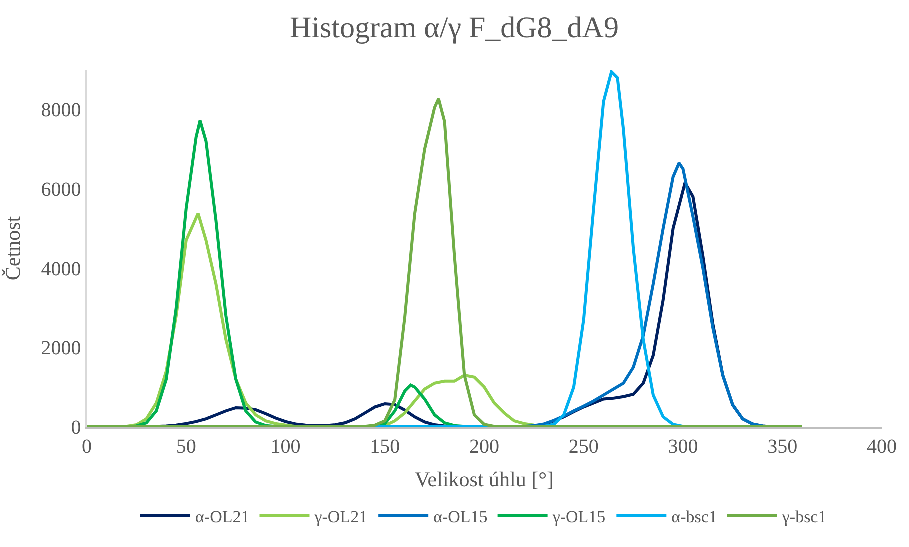 Image resolution: width=909 pixels, height=547 pixels. What do you see at coordinates (186, 447) in the screenshot?
I see `x-tick-label: 50` at bounding box center [186, 447].